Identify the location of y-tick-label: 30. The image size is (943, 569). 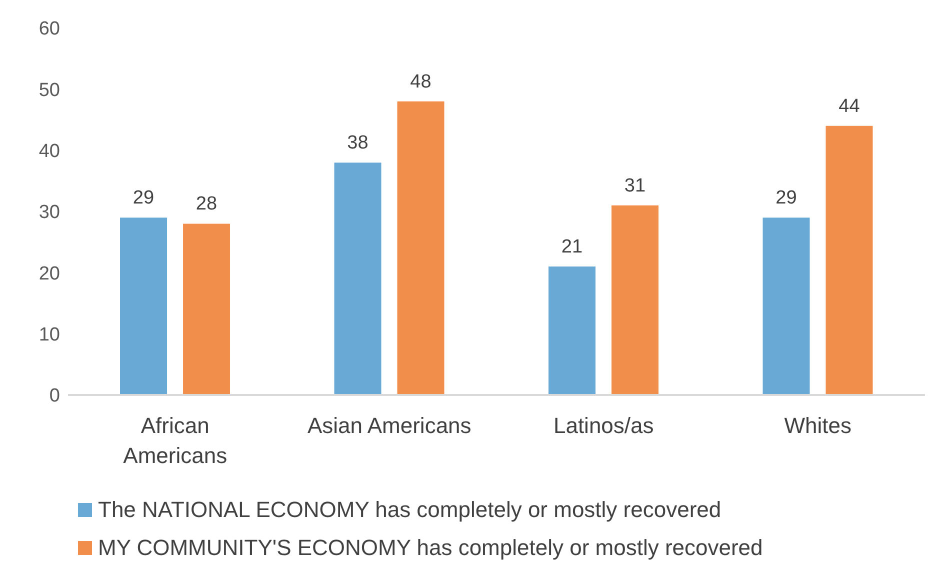
(49, 213).